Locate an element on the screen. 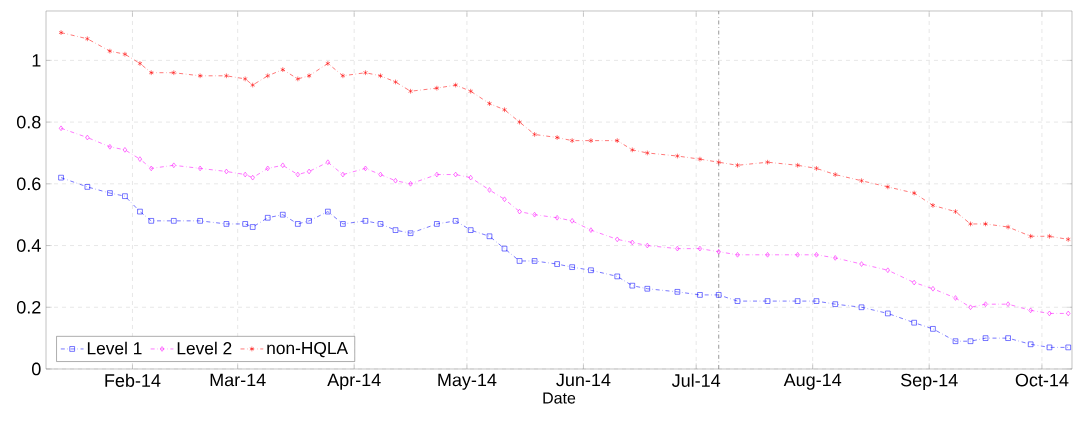 Image resolution: width=1079 pixels, height=428 pixels. x-tick-label: Apr-14 is located at coordinates (354, 381).